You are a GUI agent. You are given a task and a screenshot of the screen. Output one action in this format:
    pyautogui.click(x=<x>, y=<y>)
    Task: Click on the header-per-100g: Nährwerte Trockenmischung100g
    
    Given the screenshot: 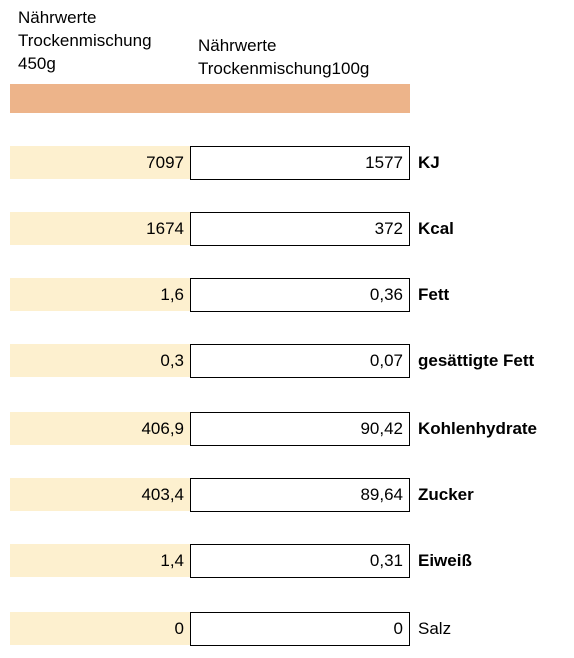 What is the action you would take?
    pyautogui.click(x=284, y=57)
    